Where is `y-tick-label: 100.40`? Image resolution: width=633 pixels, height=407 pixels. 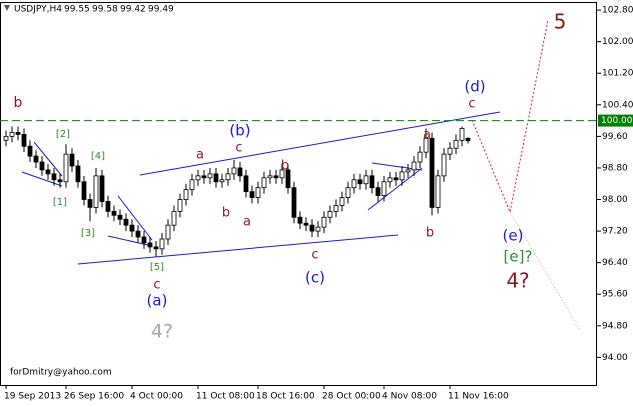
y-tick-label: 100.40 is located at coordinates (617, 105).